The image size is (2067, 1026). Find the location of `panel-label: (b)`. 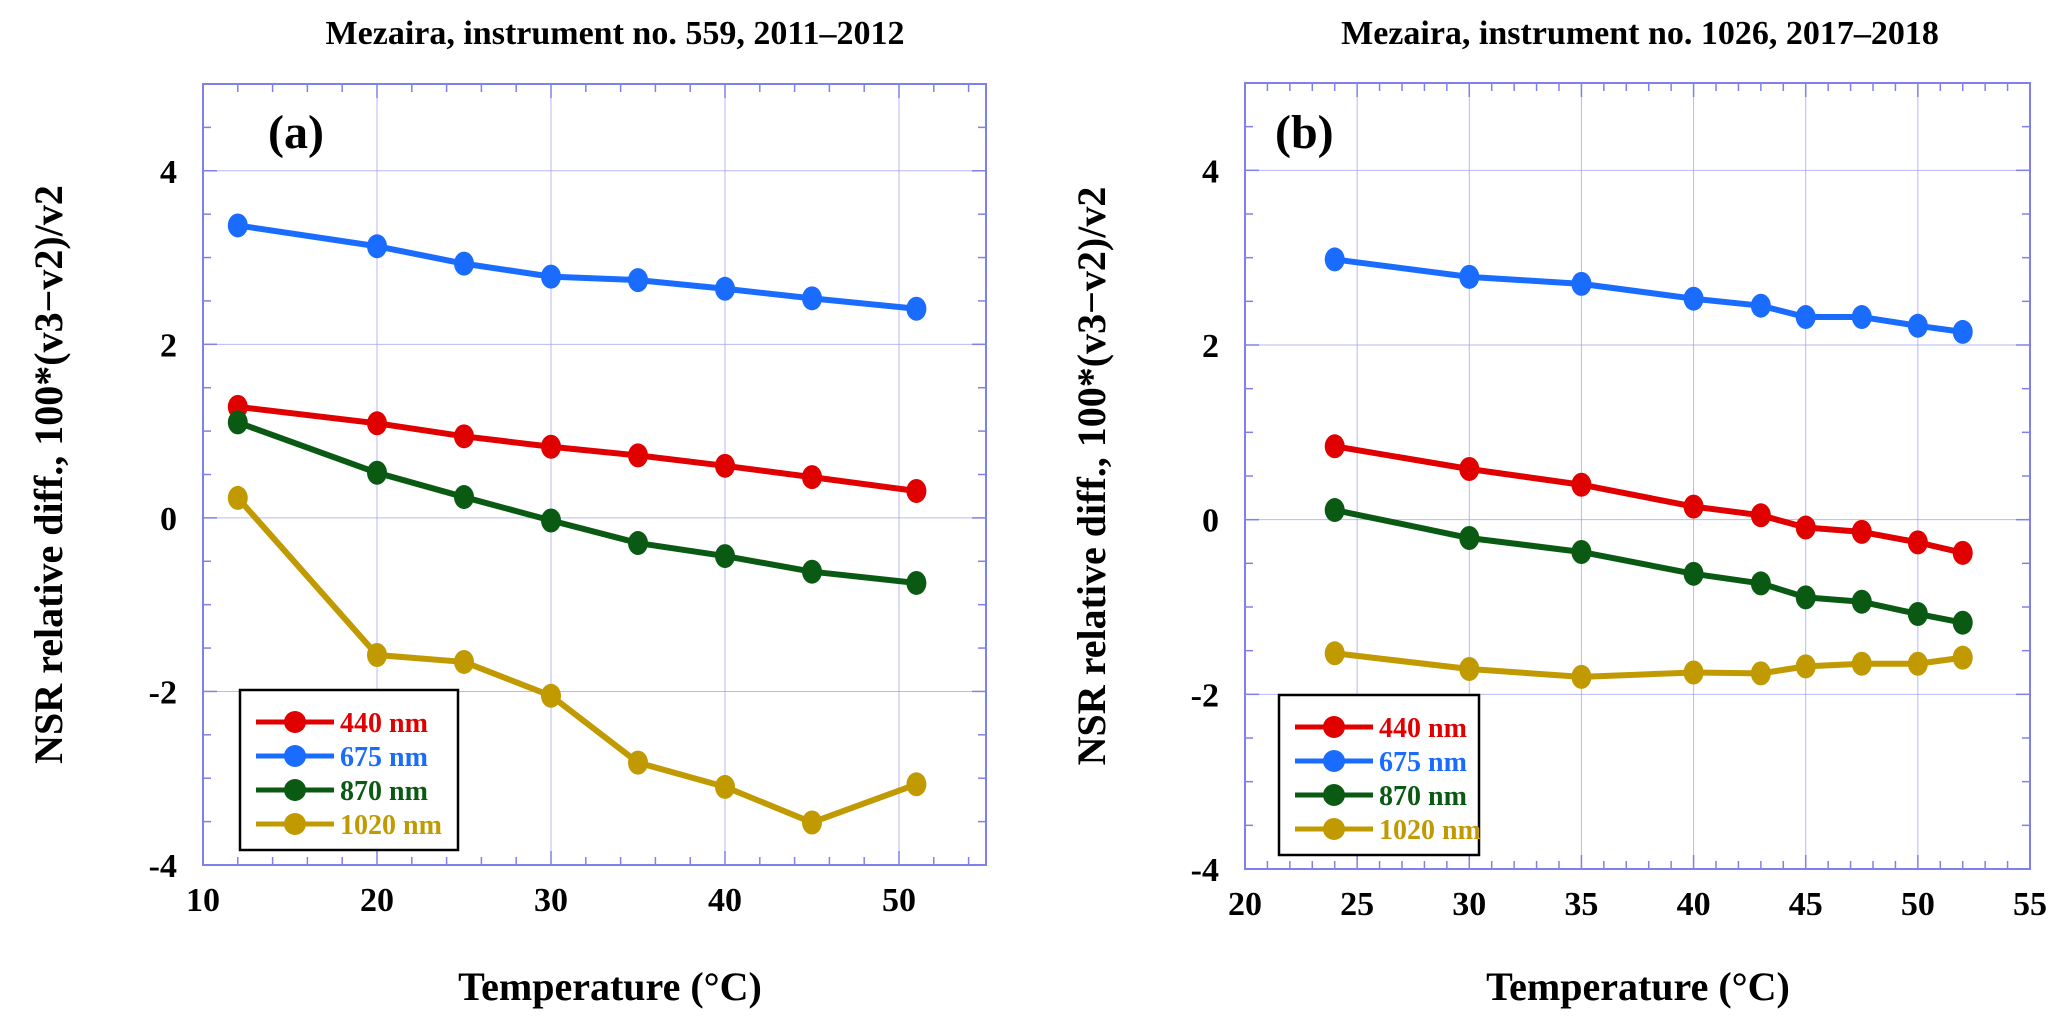

panel-label: (b) is located at coordinates (1304, 132).